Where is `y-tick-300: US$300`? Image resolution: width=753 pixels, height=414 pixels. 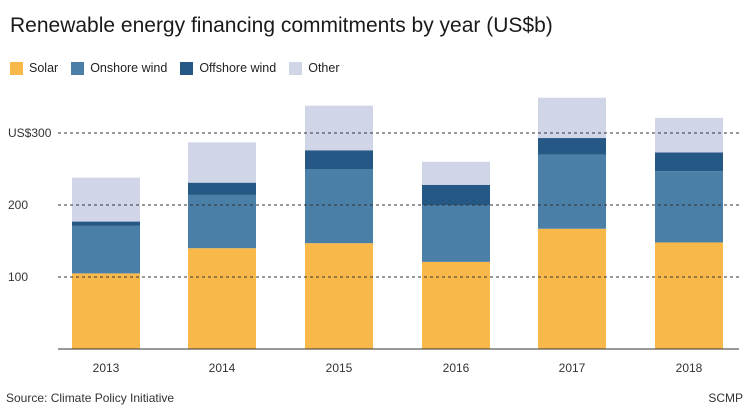
y-tick-300: US$300 is located at coordinates (30, 133).